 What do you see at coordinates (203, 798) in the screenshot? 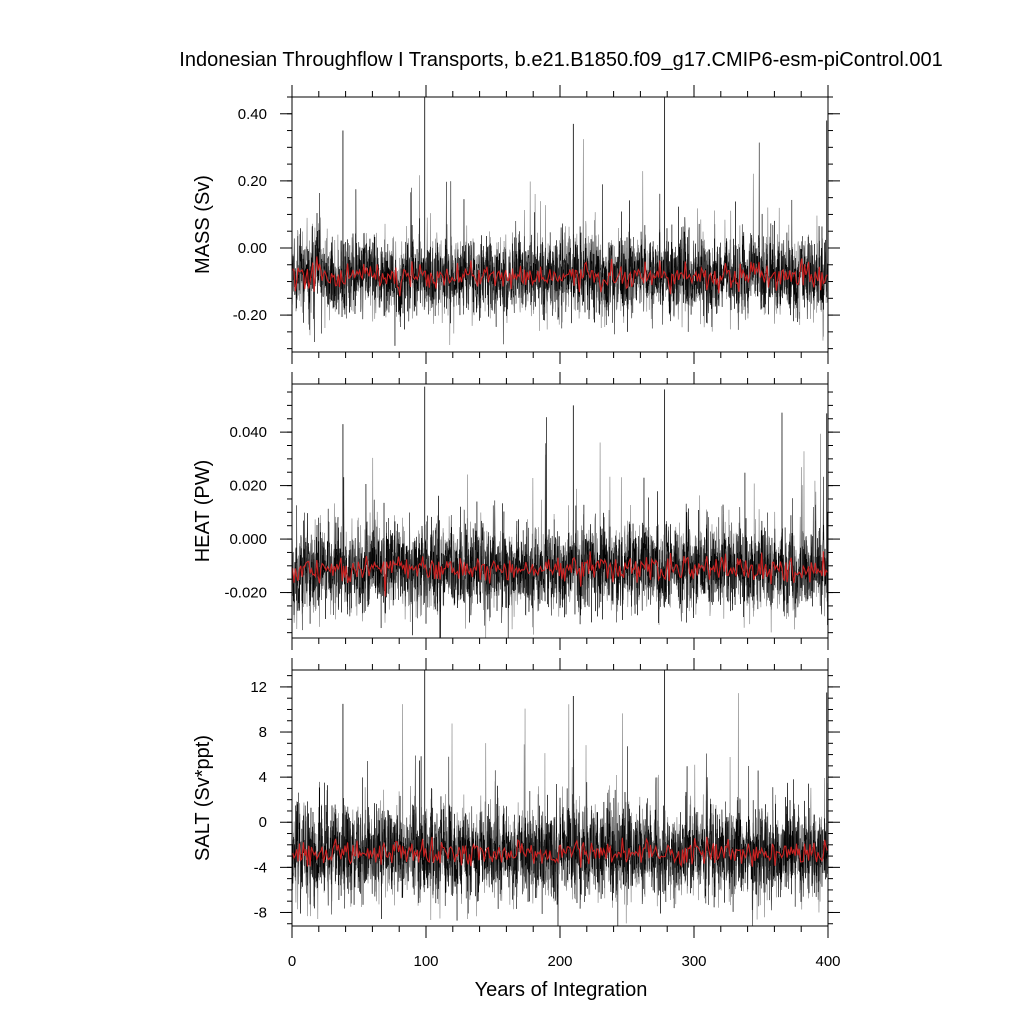
I see `y-axis-label-2: SALT (Sv*ppt)` at bounding box center [203, 798].